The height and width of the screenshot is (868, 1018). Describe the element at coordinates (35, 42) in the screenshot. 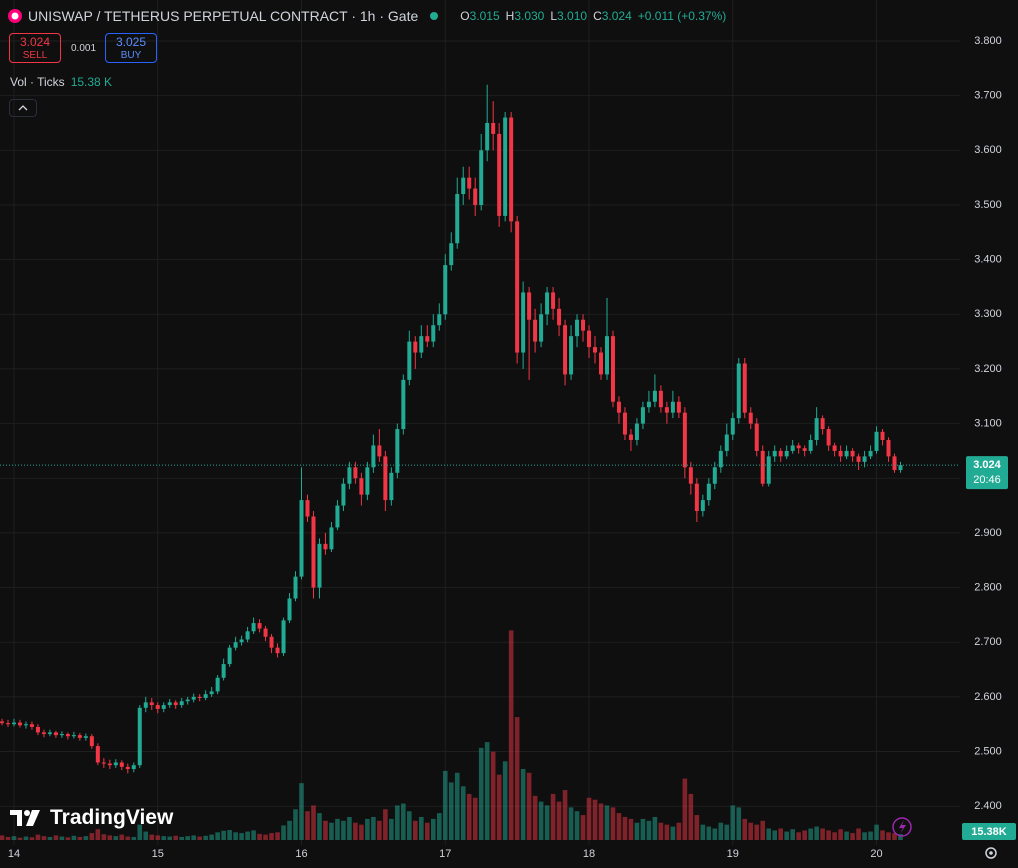

I see `sell-price: 3.024` at that location.